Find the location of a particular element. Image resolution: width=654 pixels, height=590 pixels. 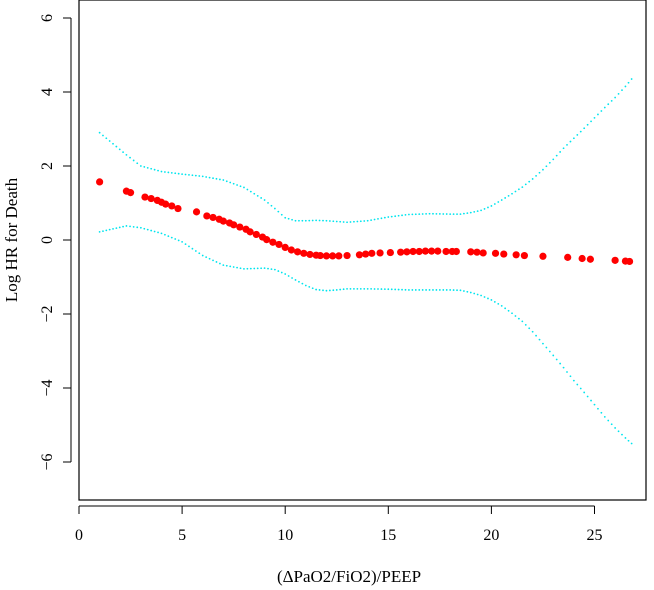

y-tick-label: 0 is located at coordinates (47, 240).